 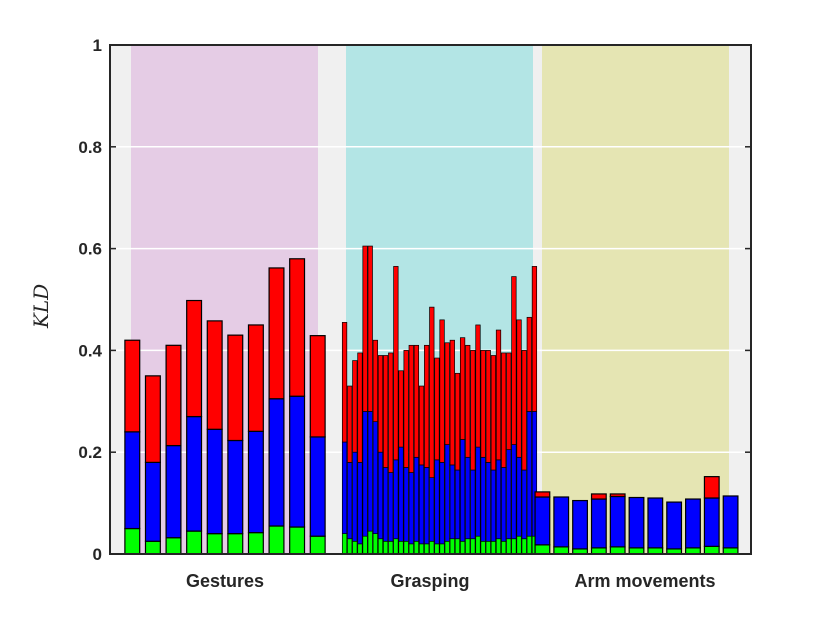 What do you see at coordinates (644, 581) in the screenshot?
I see `x-category-label: Arm movements` at bounding box center [644, 581].